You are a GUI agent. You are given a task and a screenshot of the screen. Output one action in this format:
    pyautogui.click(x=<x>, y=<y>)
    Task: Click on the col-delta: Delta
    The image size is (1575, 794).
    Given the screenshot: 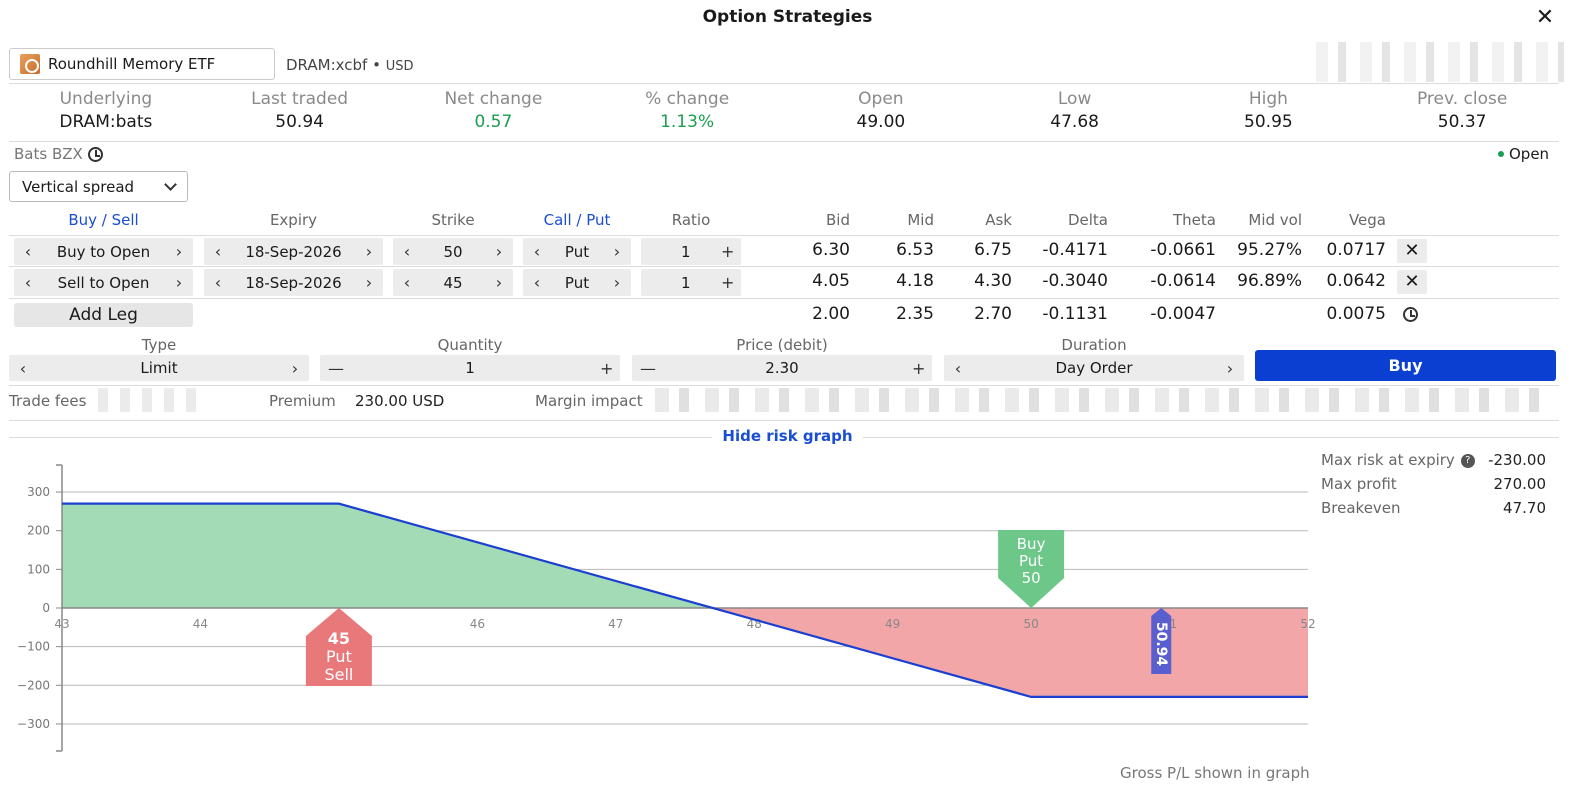 What is the action you would take?
    pyautogui.click(x=1087, y=220)
    